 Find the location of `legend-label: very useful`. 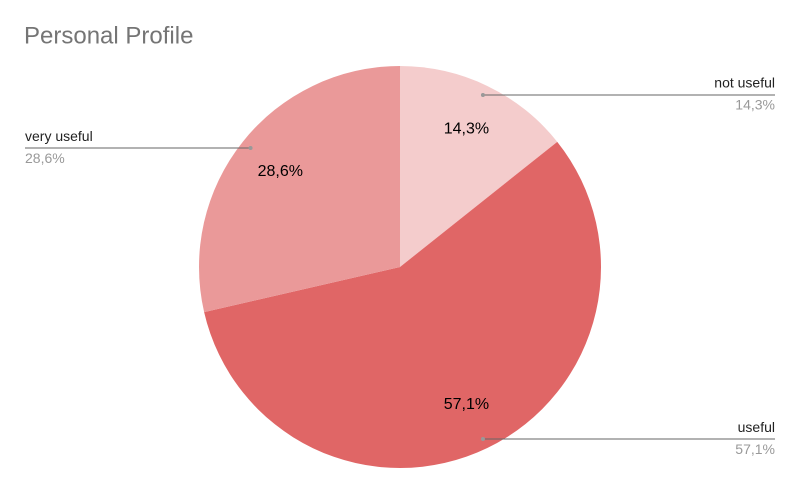

legend-label: very useful is located at coordinates (59, 136).